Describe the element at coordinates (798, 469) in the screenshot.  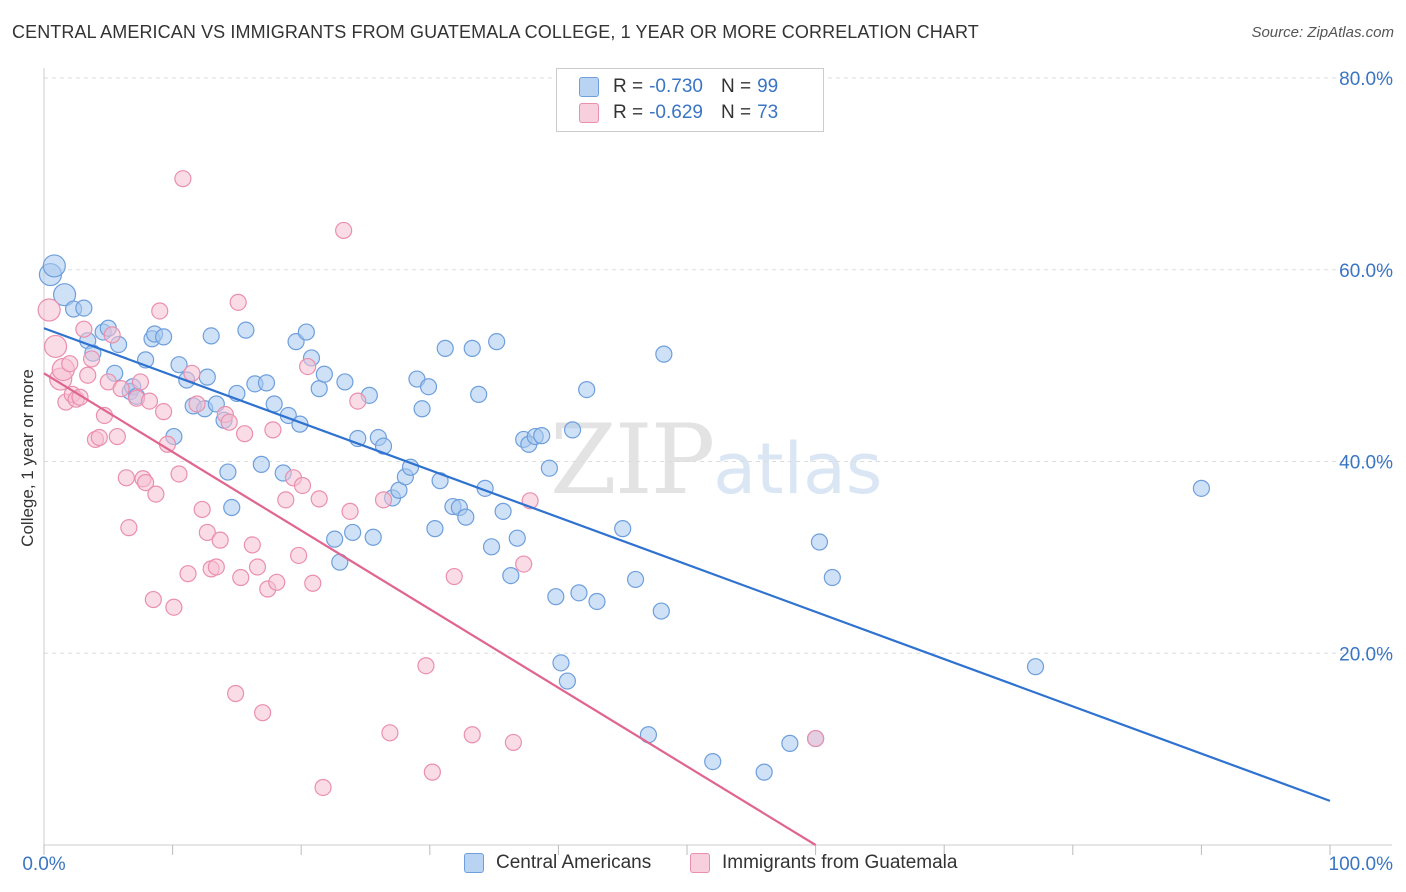
I see `watermark-atlas: atlas` at that location.